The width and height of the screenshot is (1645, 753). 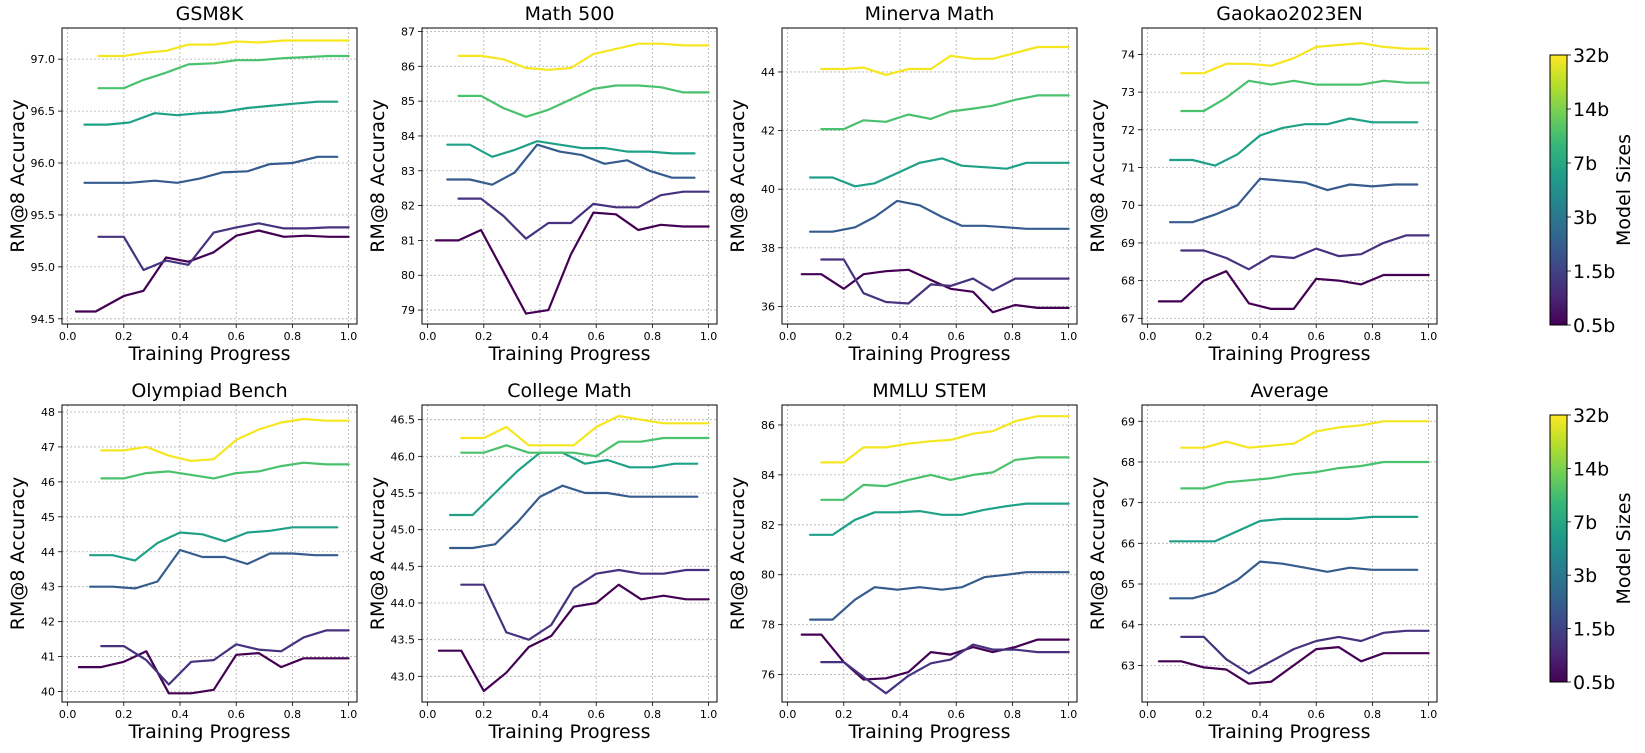 I want to click on y-tick-label: 86, so click(x=408, y=66).